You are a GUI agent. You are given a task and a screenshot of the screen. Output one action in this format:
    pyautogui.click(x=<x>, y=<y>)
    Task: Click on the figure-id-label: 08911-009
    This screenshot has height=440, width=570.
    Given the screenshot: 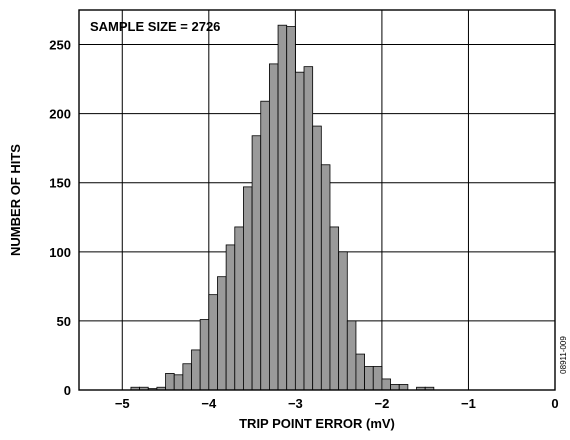 What is the action you would take?
    pyautogui.click(x=563, y=355)
    